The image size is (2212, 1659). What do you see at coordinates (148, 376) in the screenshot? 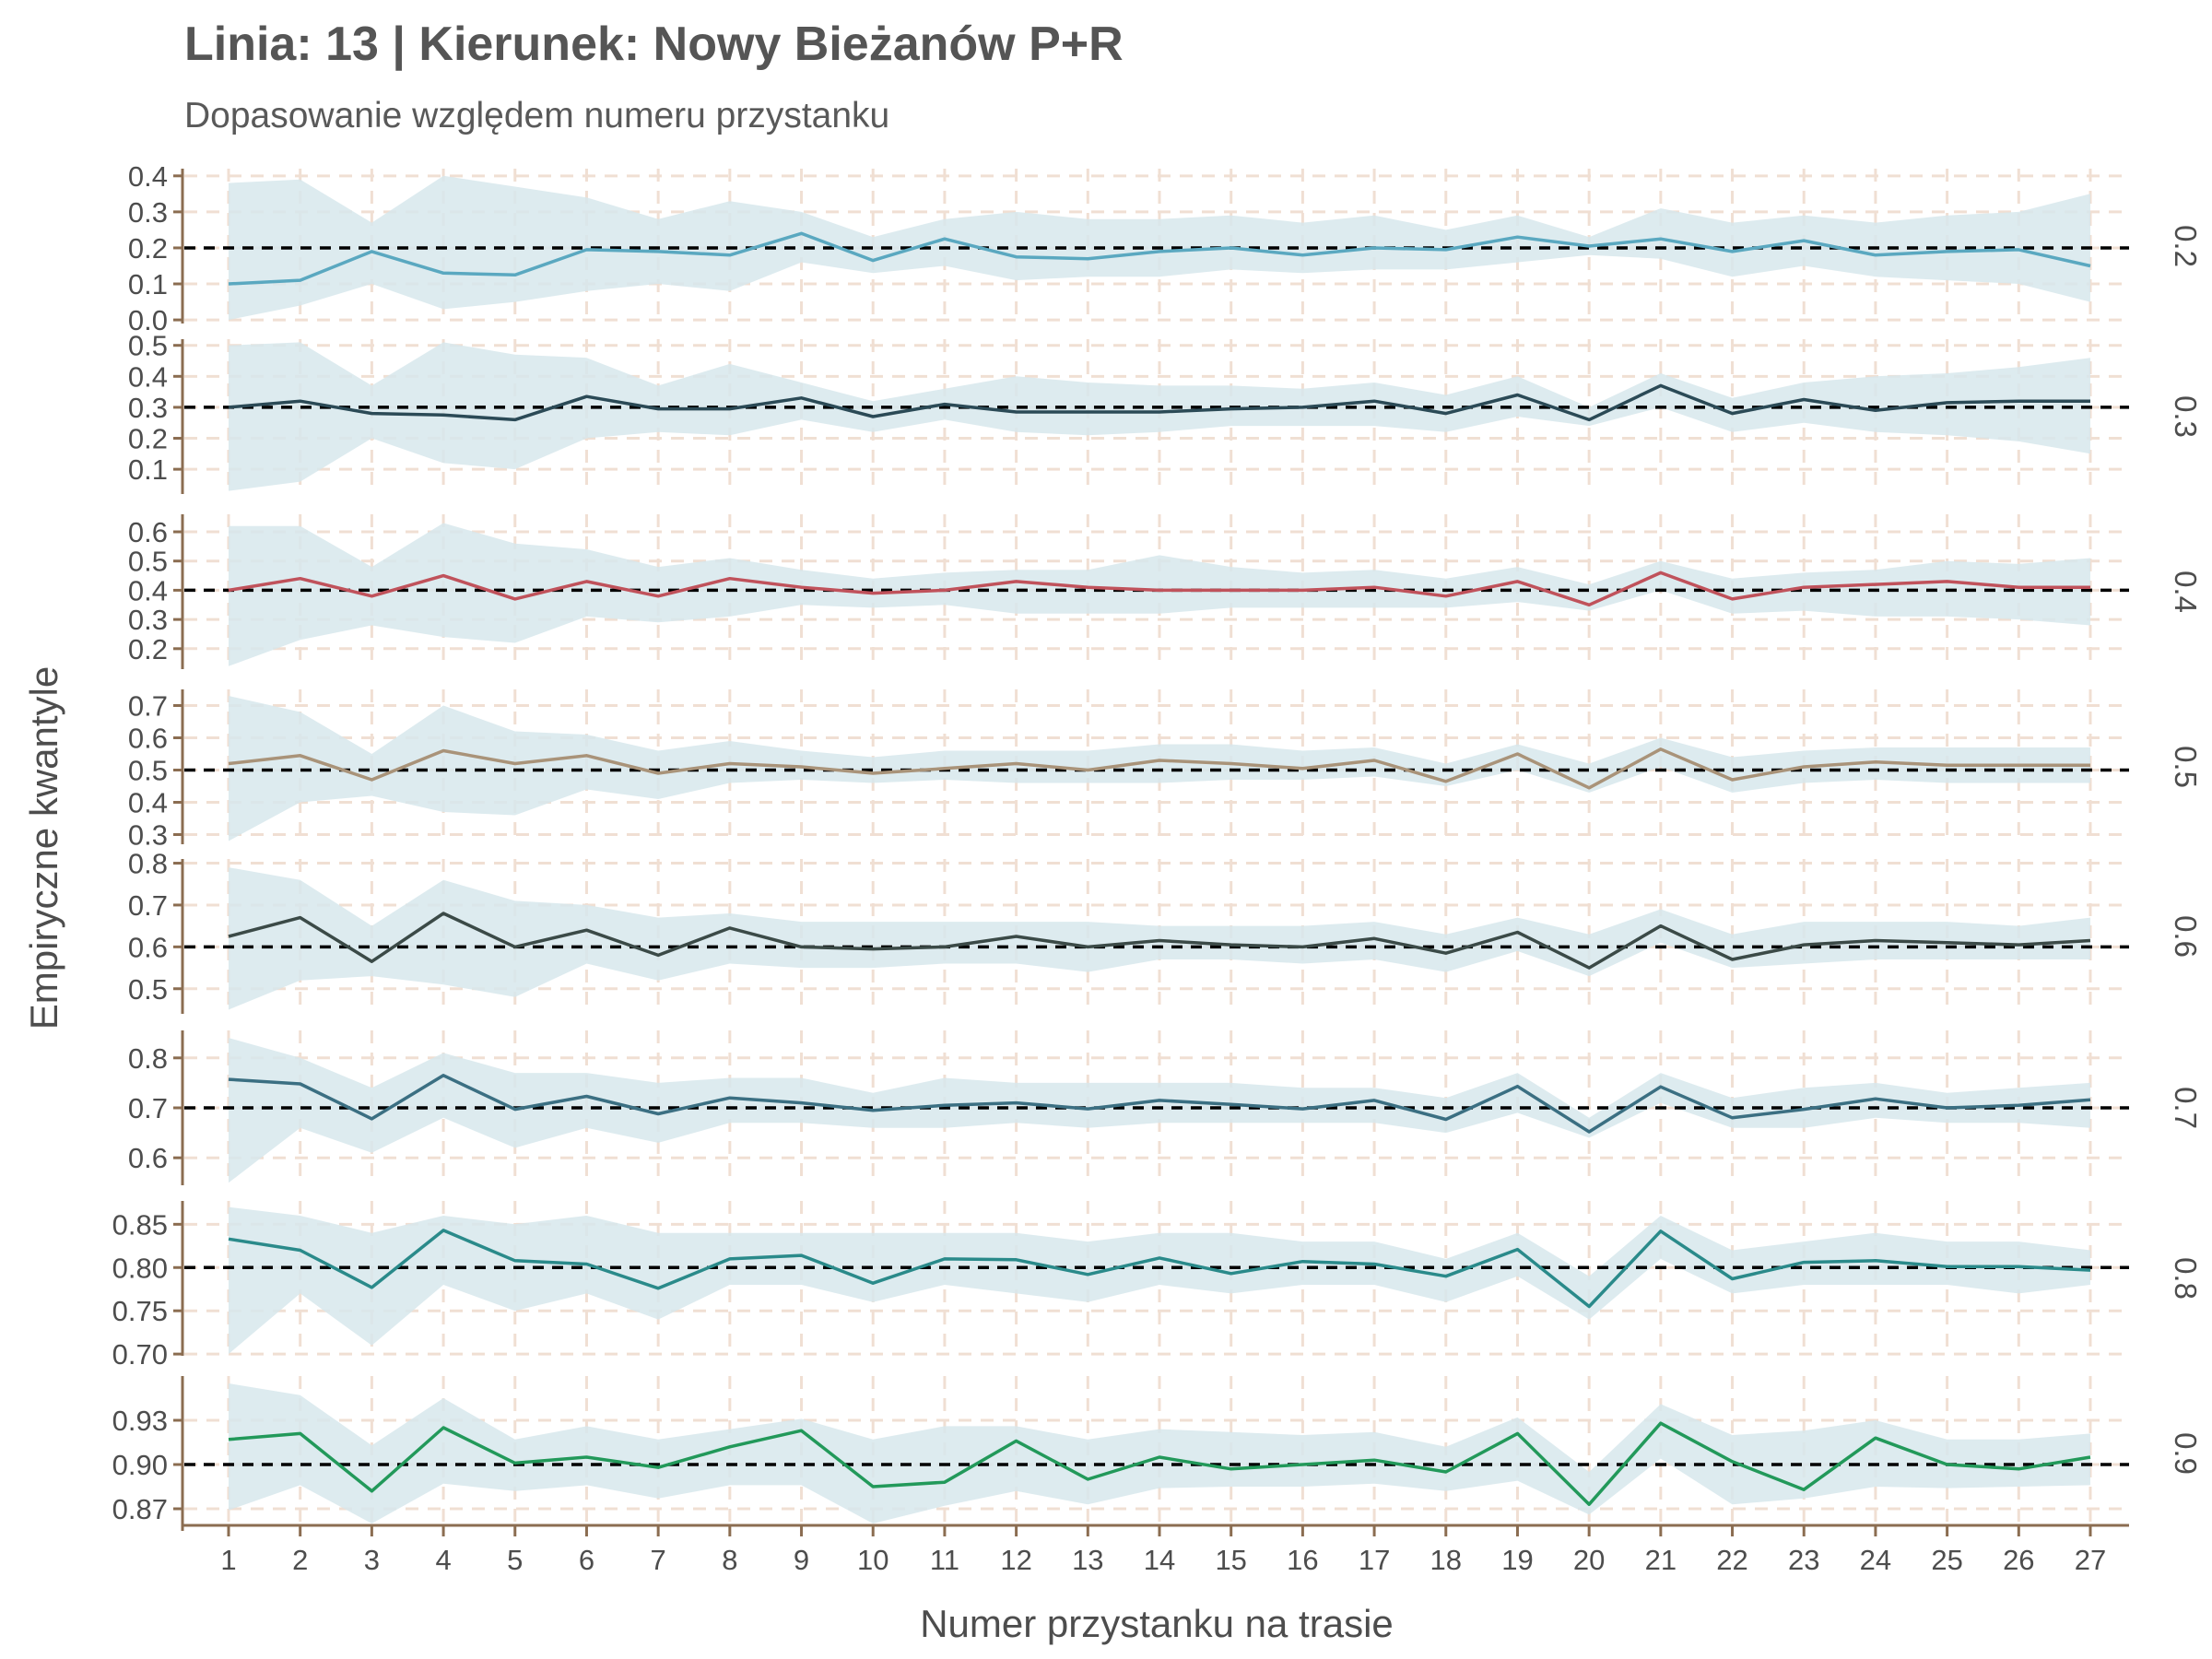
I see `y-tick-label: 0.4` at bounding box center [148, 376].